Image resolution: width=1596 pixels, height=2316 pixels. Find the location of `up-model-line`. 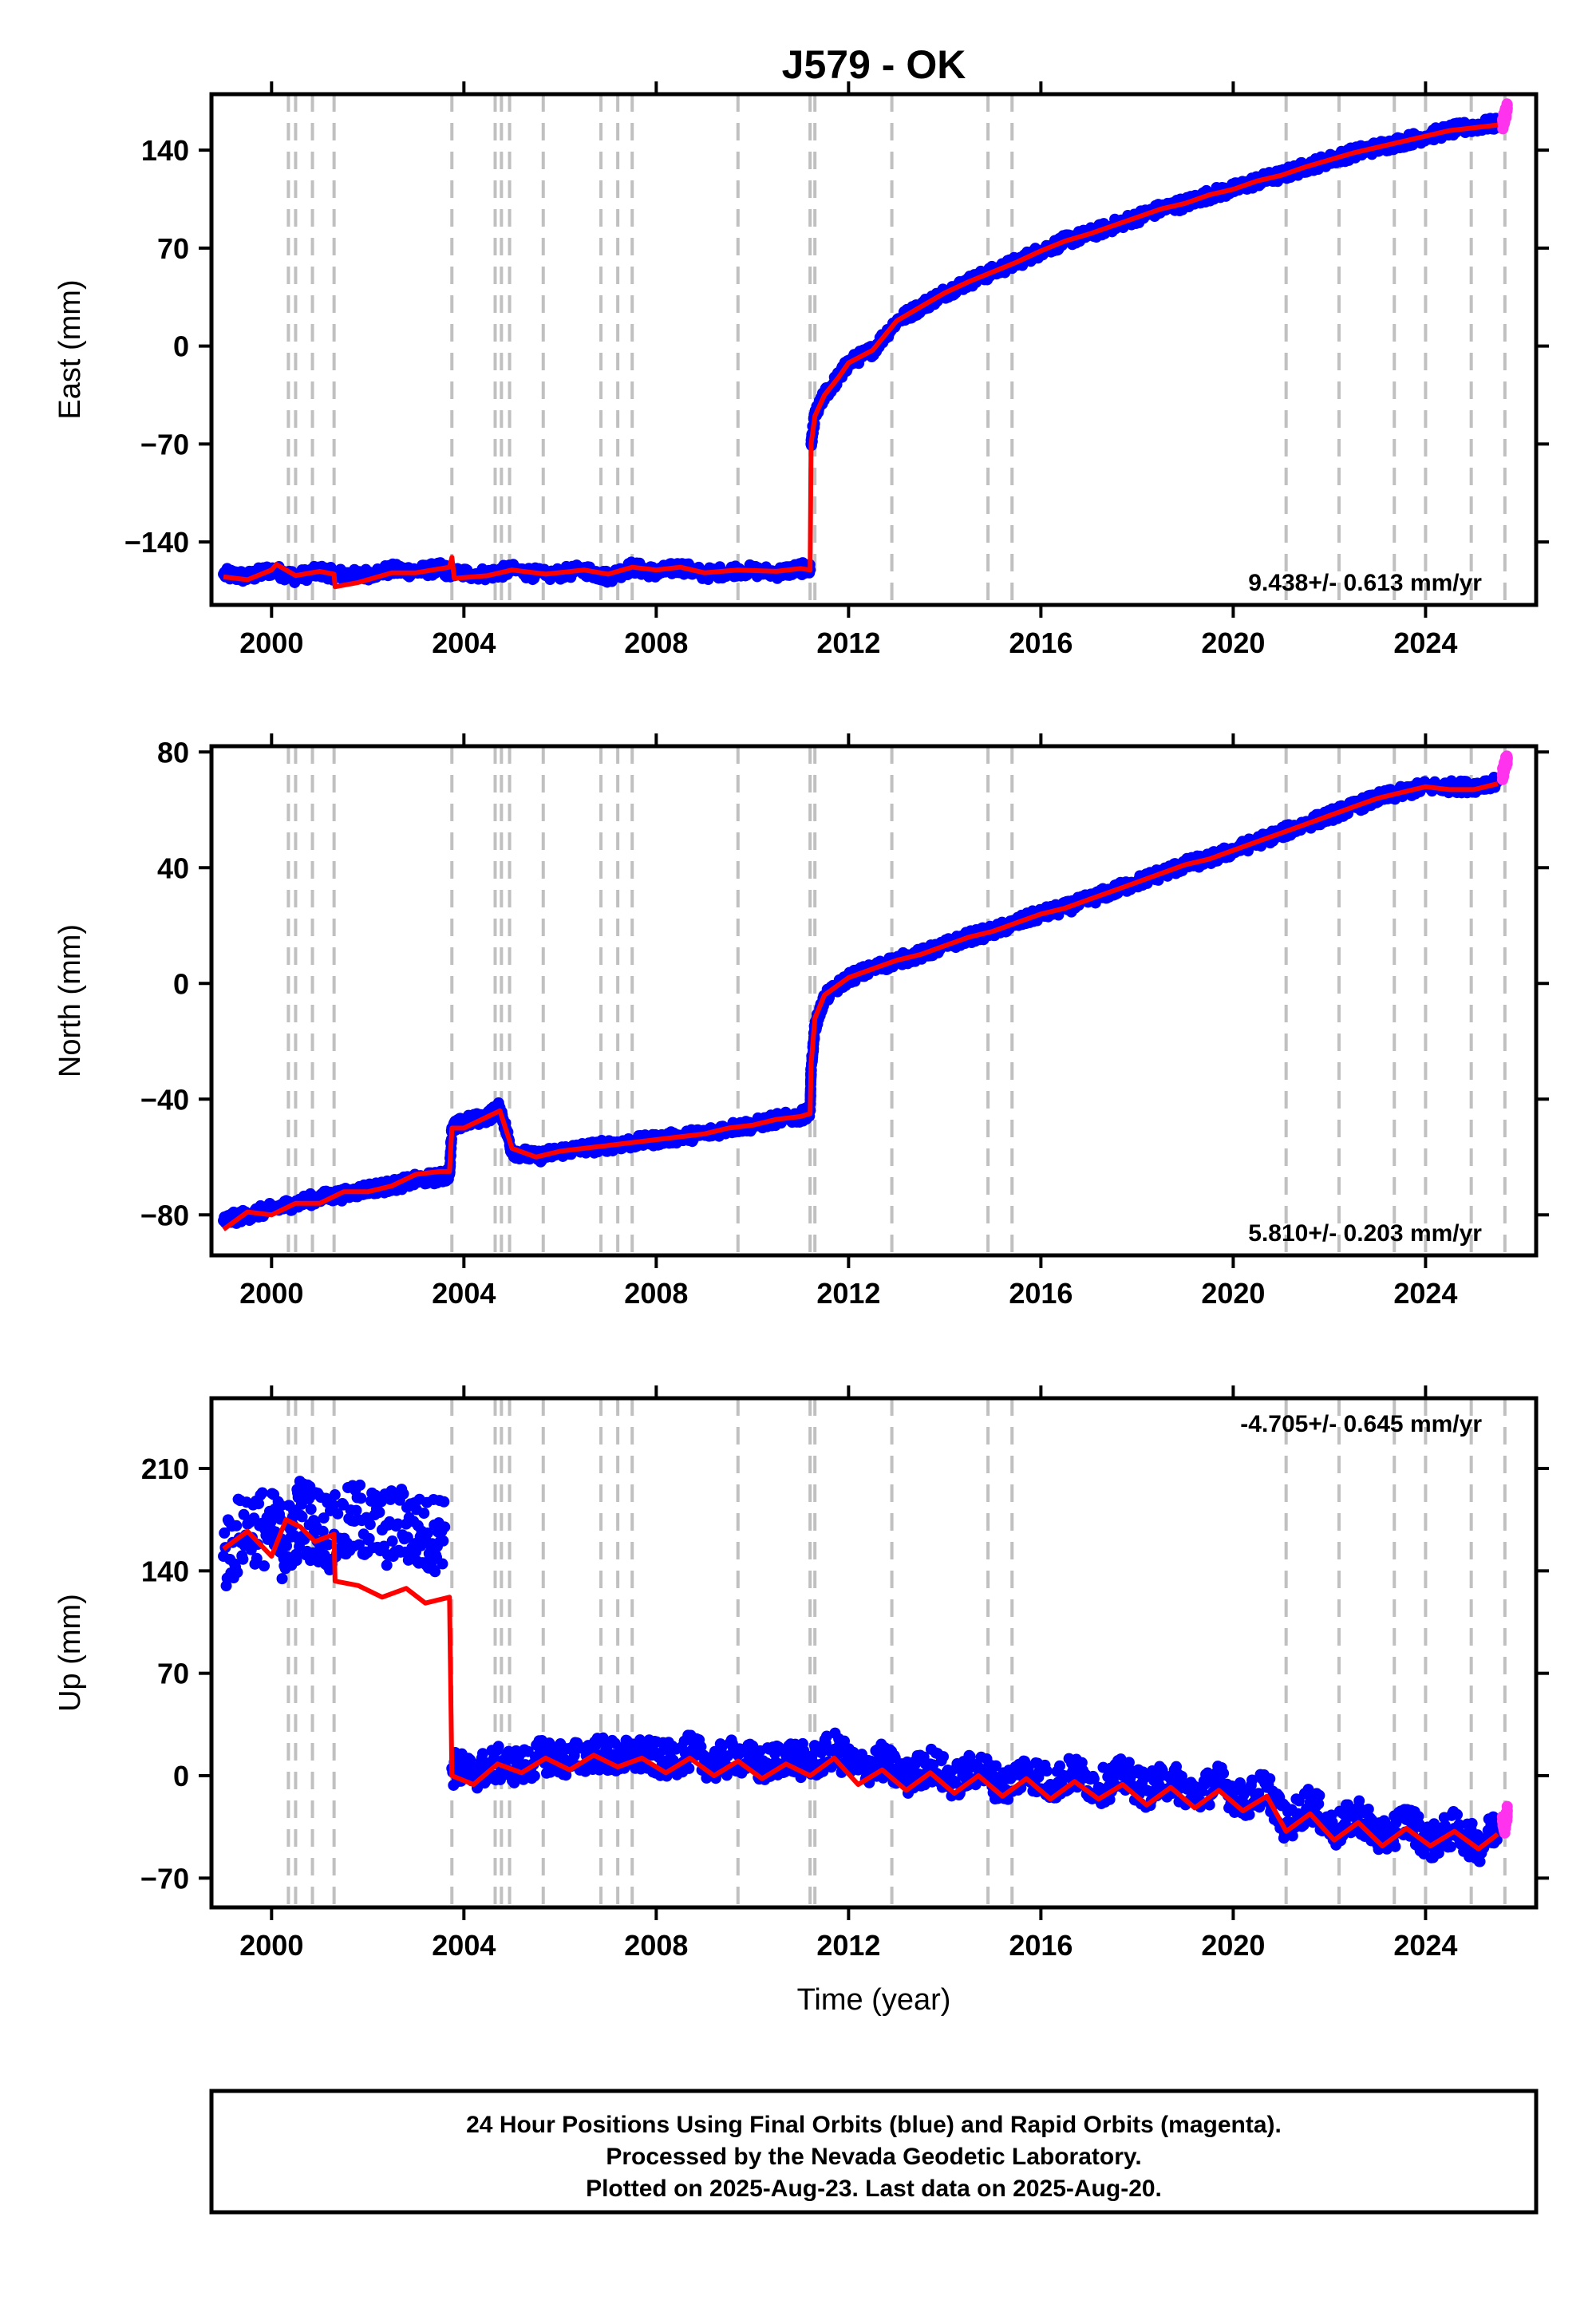

up-model-line is located at coordinates (860, 1684).